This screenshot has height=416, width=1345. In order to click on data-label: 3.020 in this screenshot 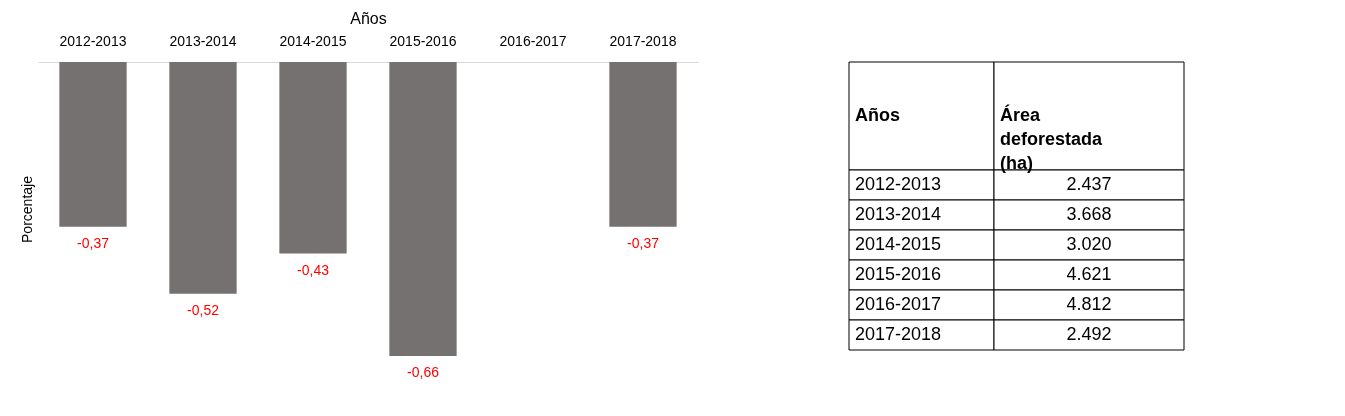, I will do `click(1089, 244)`.